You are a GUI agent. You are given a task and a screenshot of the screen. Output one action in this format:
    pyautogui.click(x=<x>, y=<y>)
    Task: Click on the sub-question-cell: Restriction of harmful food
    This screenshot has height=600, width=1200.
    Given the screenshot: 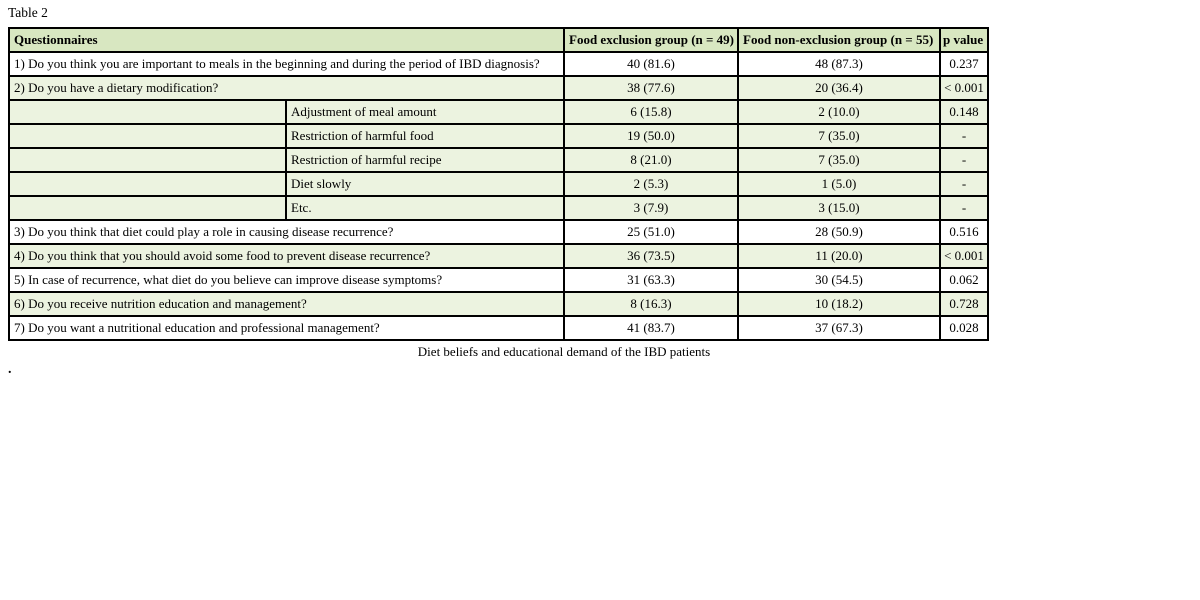 What is the action you would take?
    pyautogui.click(x=425, y=136)
    